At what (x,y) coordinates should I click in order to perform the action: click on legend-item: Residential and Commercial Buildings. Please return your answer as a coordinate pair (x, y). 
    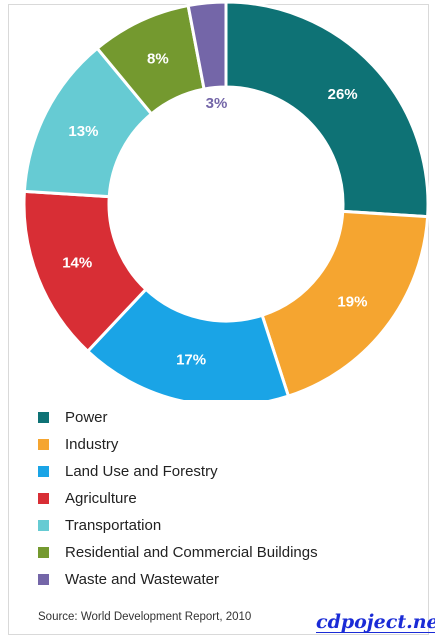
    Looking at the image, I should click on (178, 552).